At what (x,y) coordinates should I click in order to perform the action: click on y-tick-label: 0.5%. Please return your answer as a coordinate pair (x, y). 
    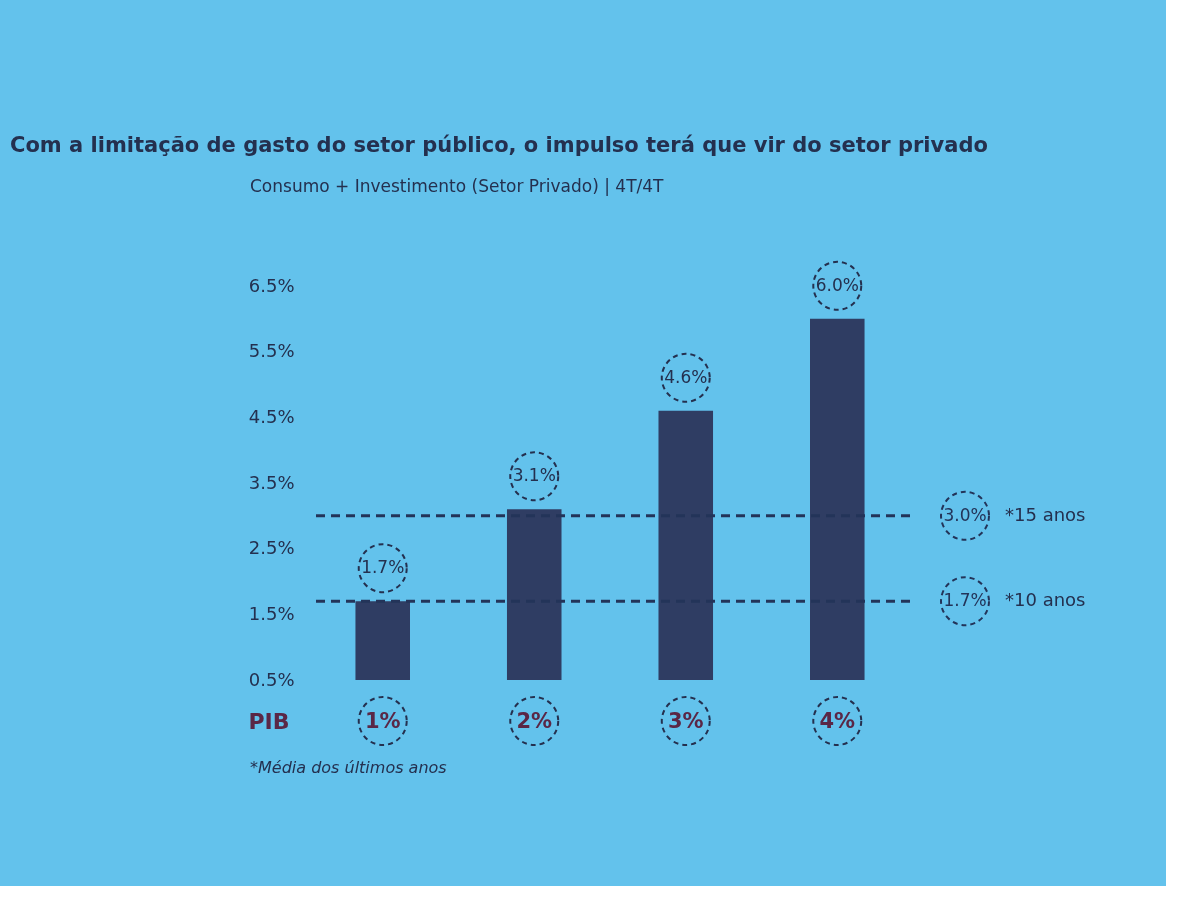
    Looking at the image, I should click on (271, 679).